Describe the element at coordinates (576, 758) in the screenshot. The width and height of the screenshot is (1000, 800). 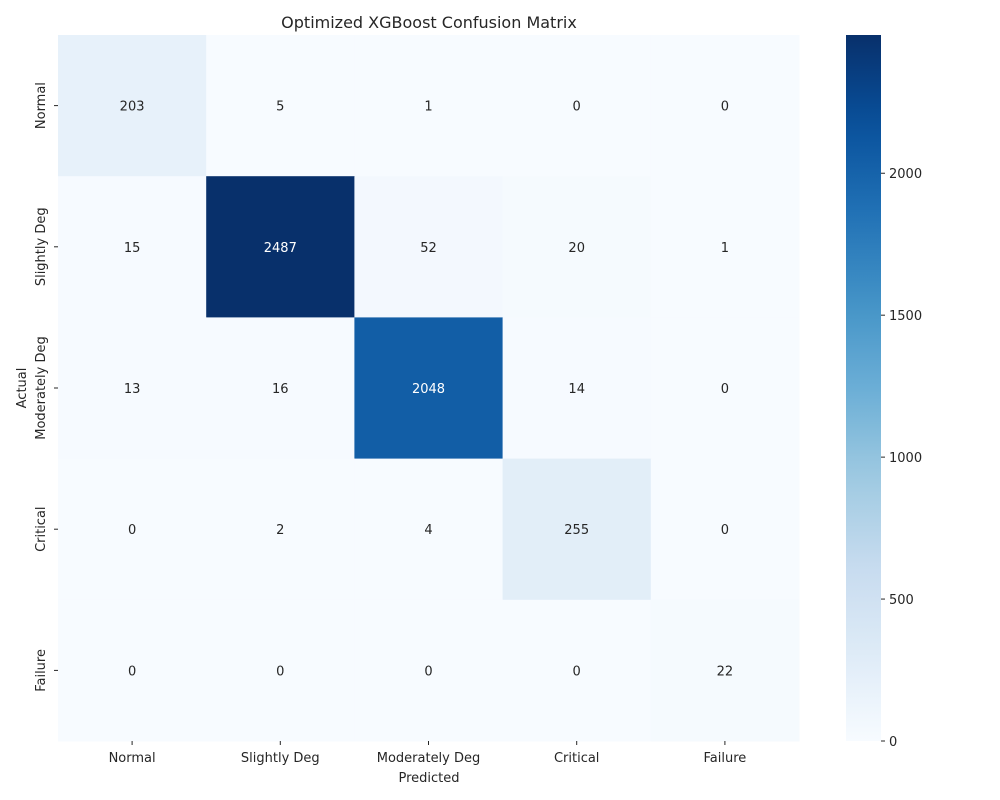
I see `x-tick-label: Critical` at that location.